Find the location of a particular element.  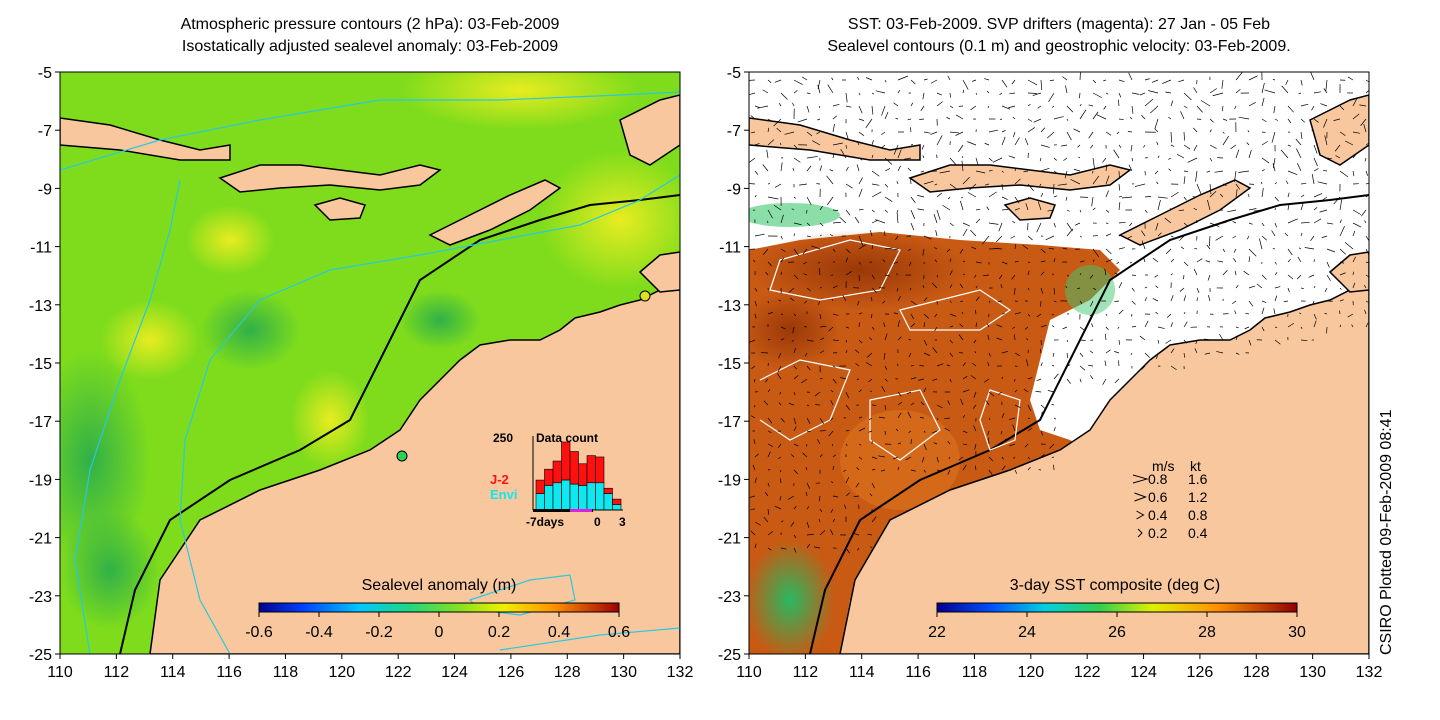

colorbar-tick-label: 0.6 is located at coordinates (619, 632).